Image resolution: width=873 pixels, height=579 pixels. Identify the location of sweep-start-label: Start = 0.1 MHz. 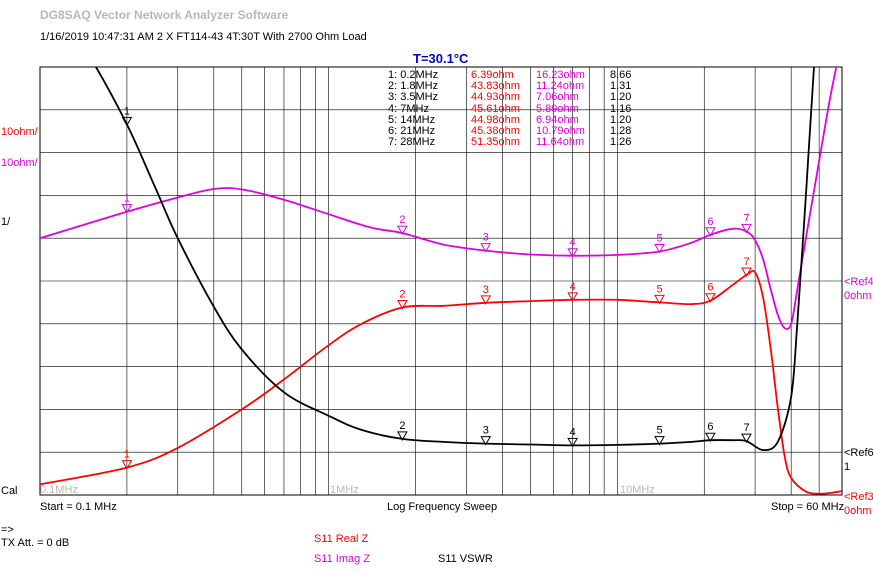
(78, 507).